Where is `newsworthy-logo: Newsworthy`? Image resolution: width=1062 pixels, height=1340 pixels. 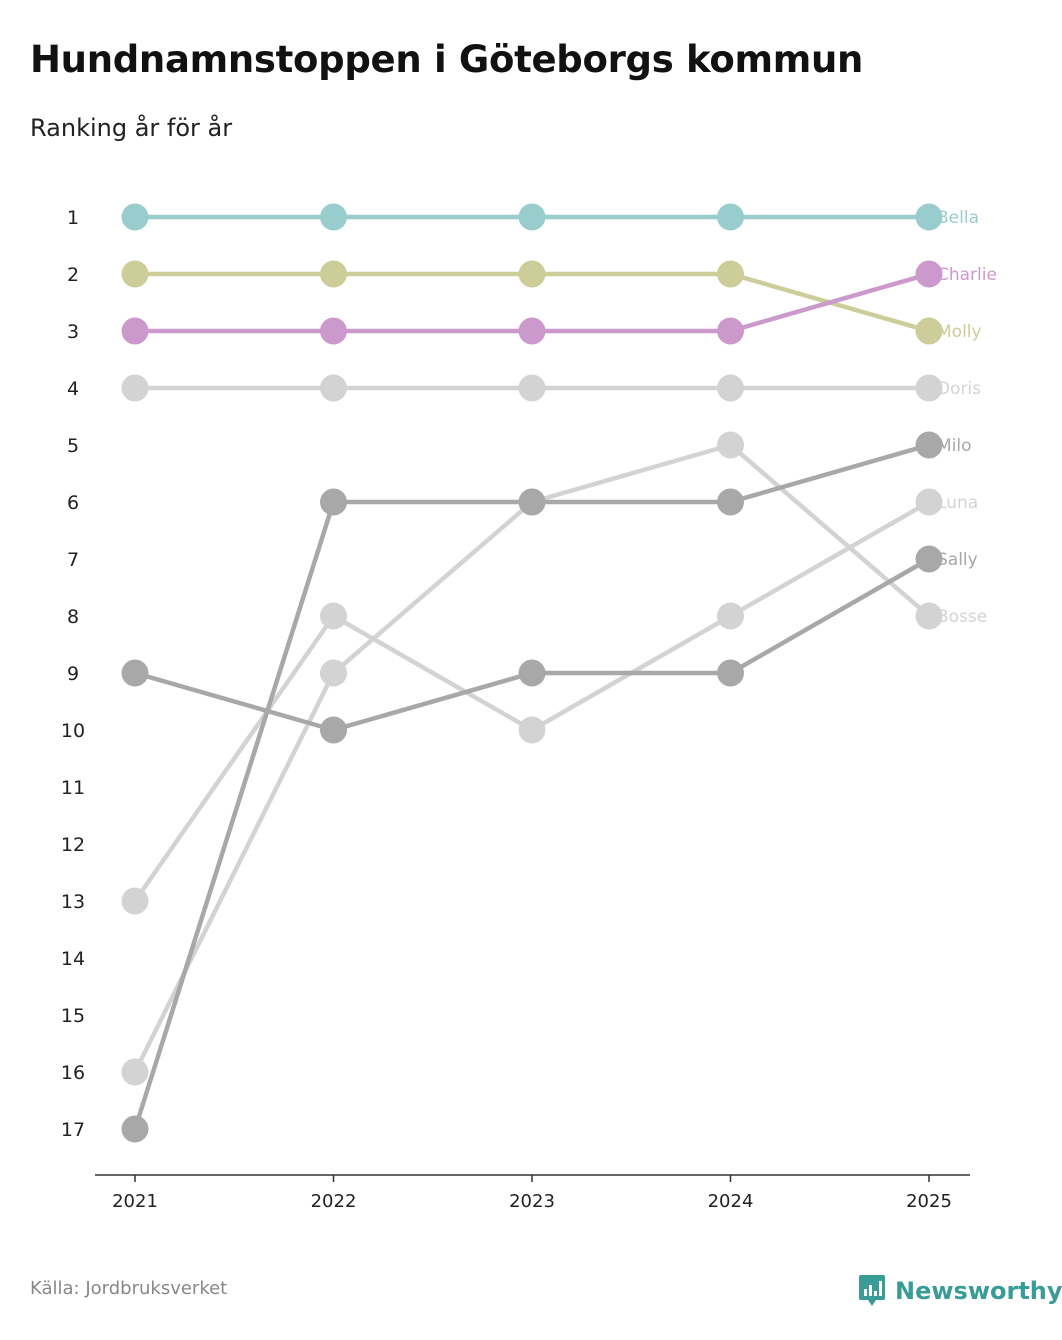
newsworthy-logo: Newsworthy is located at coordinates (960, 1291).